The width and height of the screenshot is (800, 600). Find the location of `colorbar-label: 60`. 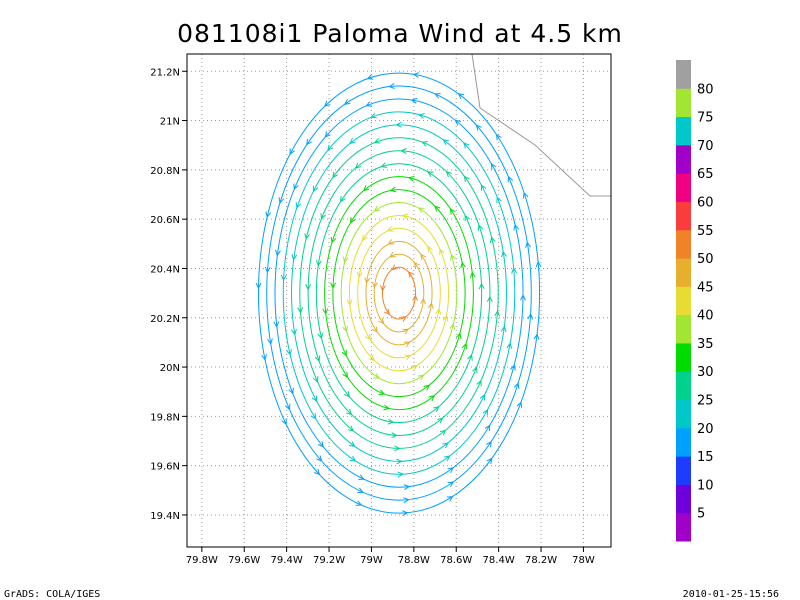

colorbar-label: 60 is located at coordinates (705, 202).